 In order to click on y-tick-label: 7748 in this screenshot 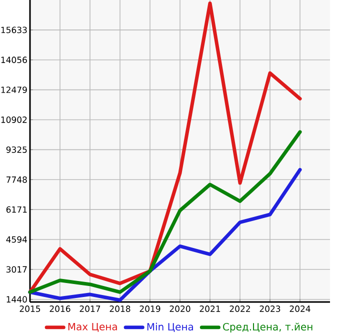, I will do `click(16, 179)`.